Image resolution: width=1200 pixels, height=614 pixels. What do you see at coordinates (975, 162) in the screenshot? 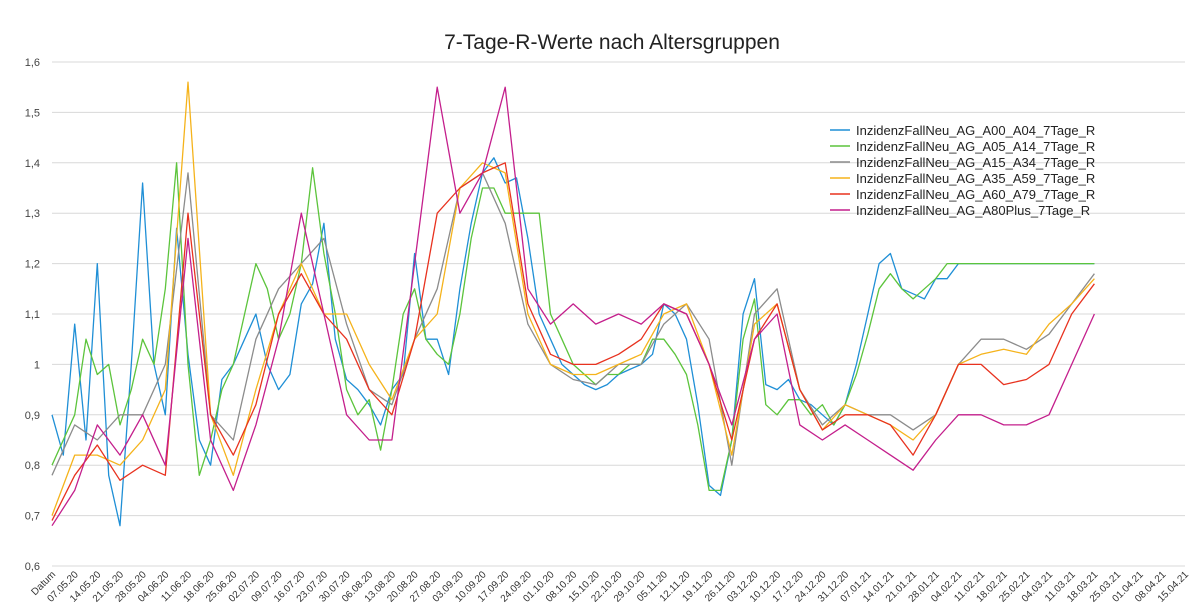
I see `legend-label: InzidenzFallNeu_AG_A15_A34_7Tage_R` at bounding box center [975, 162].